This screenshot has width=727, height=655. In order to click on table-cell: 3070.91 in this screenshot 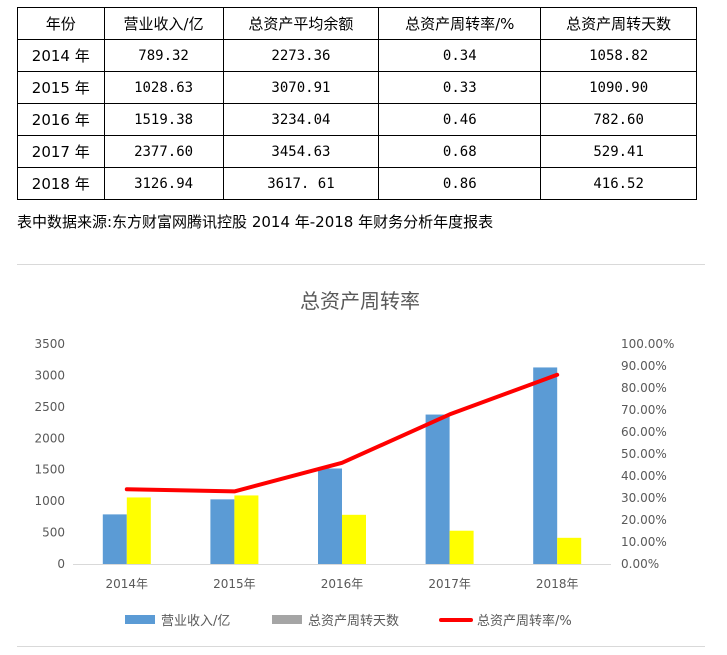, I will do `click(301, 87)`.